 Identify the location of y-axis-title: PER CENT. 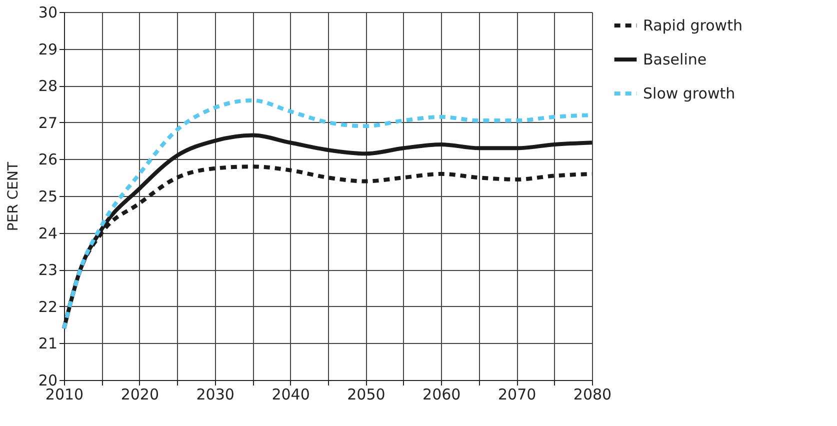
(13, 197).